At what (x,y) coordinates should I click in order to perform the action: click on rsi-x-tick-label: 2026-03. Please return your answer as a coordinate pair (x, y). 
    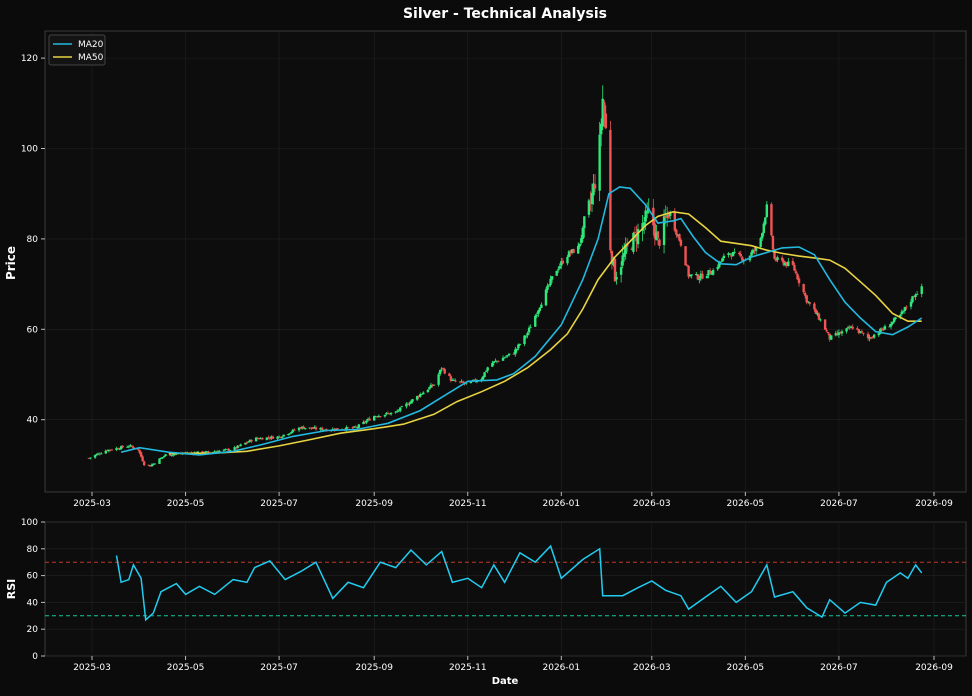
    Looking at the image, I should click on (652, 668).